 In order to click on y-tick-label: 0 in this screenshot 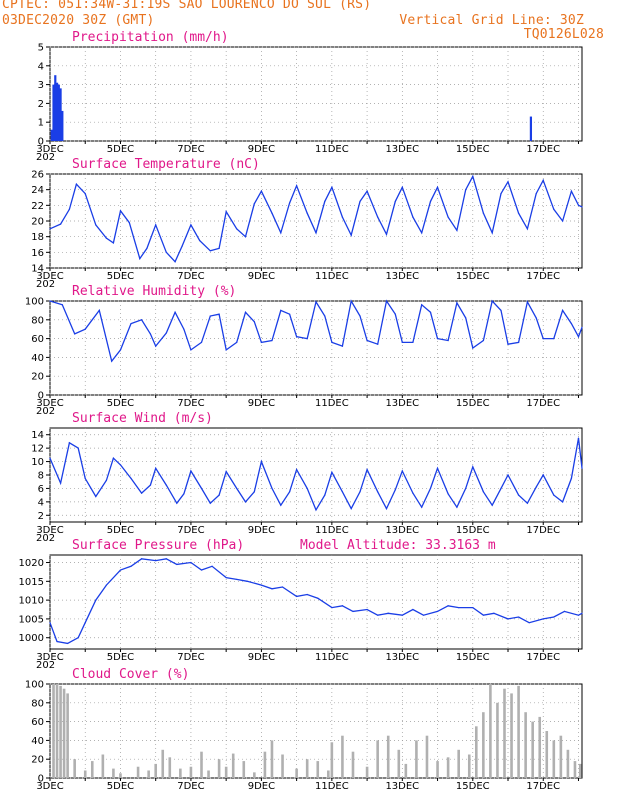, I will do `click(41, 142)`.